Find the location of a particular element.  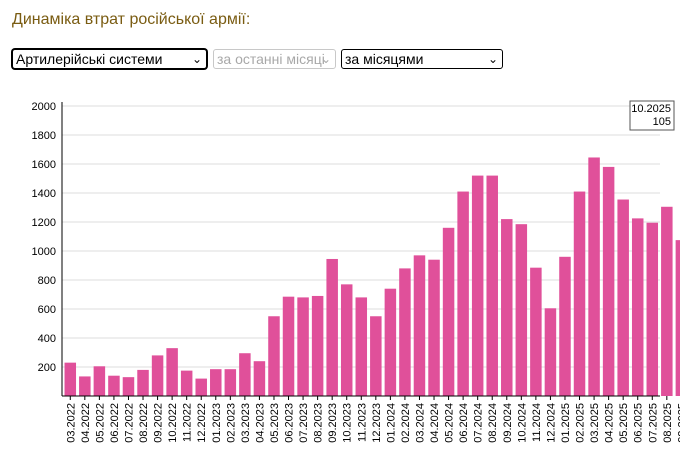

x-tick-label: 06.2024 is located at coordinates (464, 423).